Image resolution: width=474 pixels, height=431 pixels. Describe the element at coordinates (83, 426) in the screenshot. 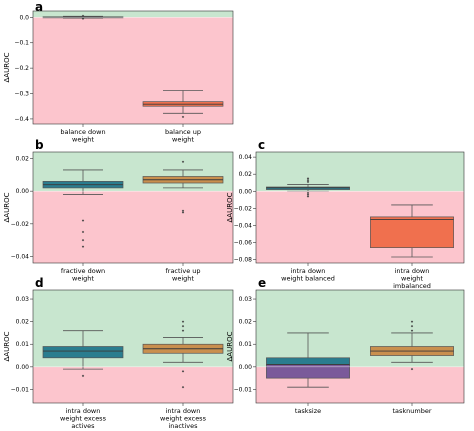

I see `panel-d-category-label: actives` at that location.